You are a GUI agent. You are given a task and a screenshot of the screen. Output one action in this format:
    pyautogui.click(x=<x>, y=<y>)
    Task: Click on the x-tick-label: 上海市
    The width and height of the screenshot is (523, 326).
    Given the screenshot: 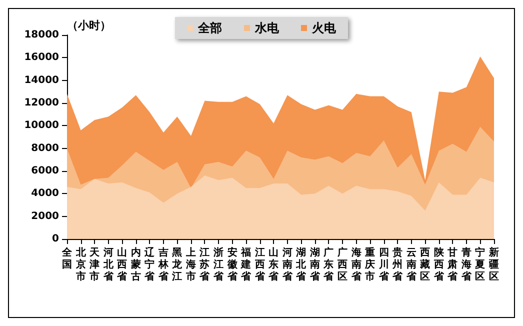 What is the action you would take?
    pyautogui.click(x=190, y=264)
    